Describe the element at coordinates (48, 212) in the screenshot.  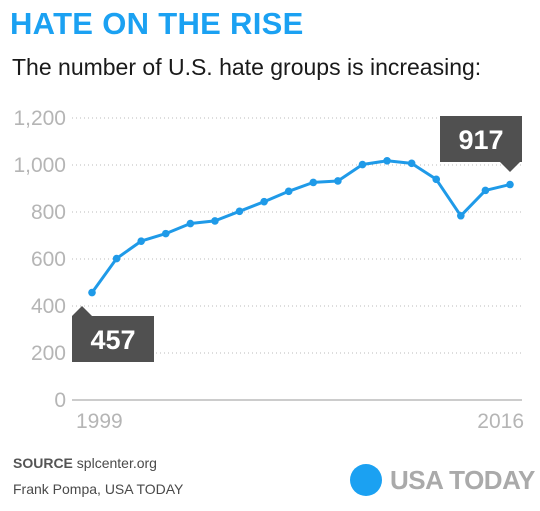
I see `y-tick-label: 800` at that location.